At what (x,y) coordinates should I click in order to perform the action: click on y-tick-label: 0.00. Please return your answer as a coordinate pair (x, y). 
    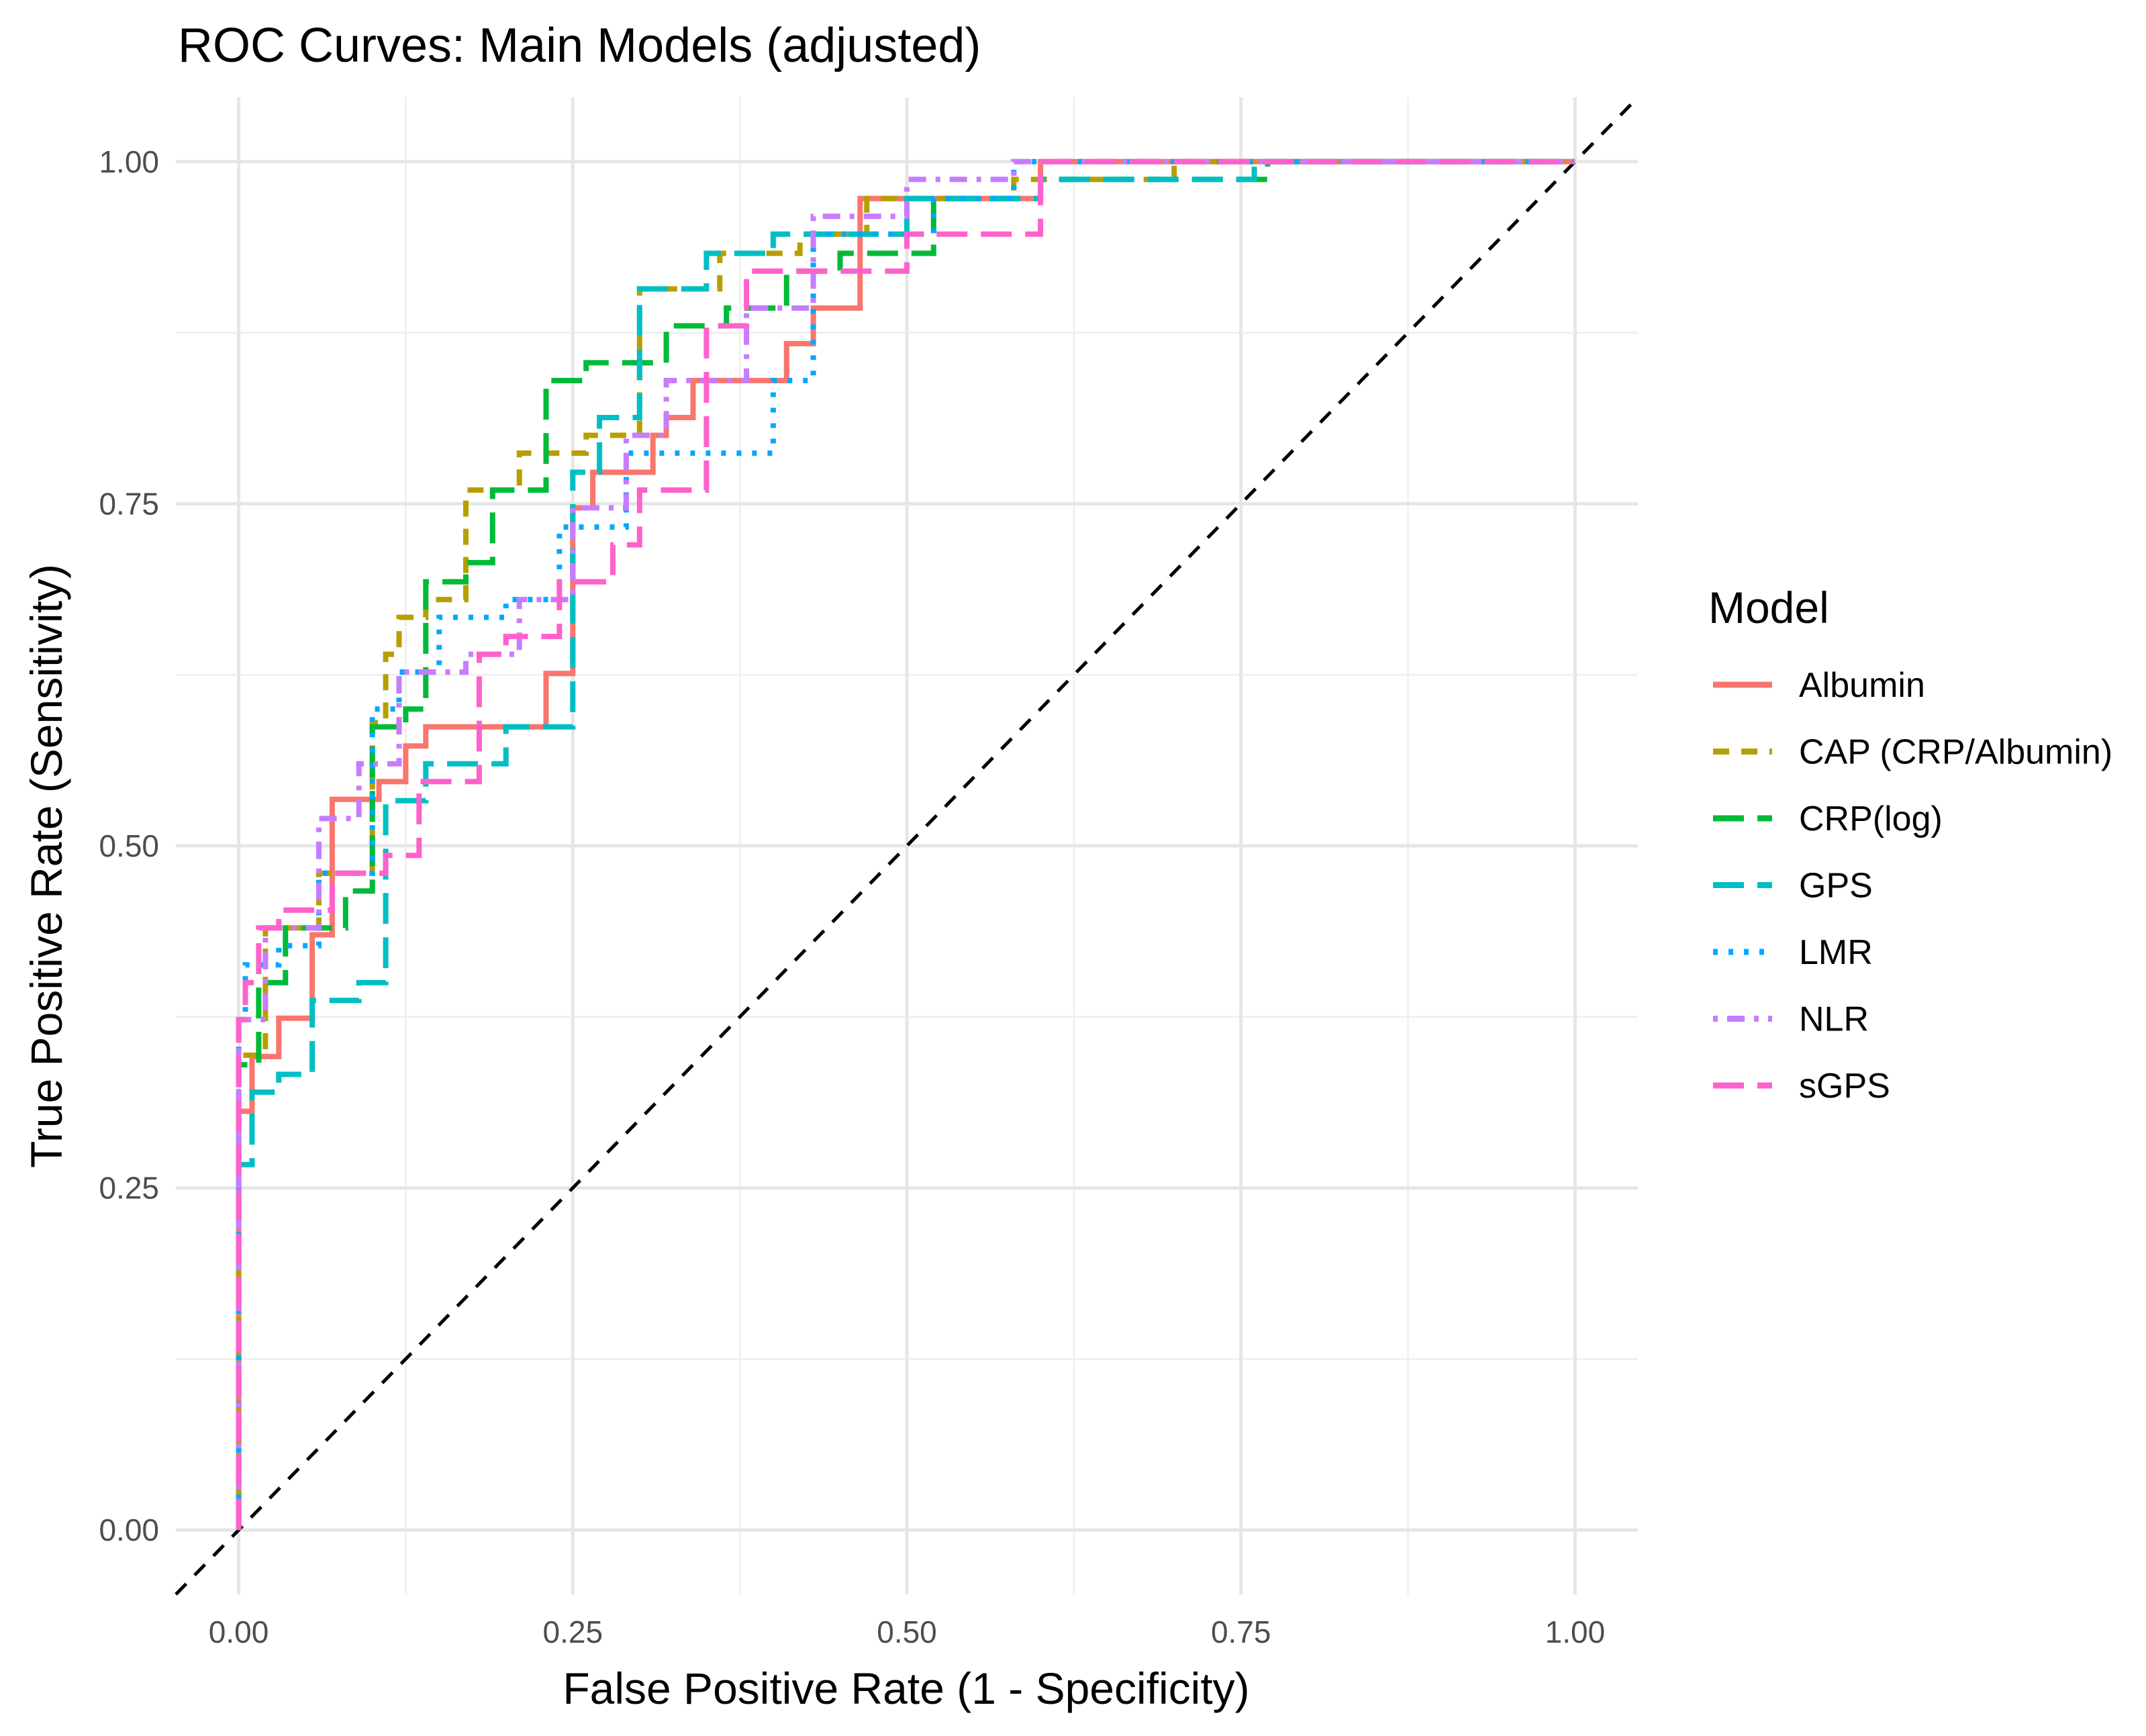
    Looking at the image, I should click on (129, 1529).